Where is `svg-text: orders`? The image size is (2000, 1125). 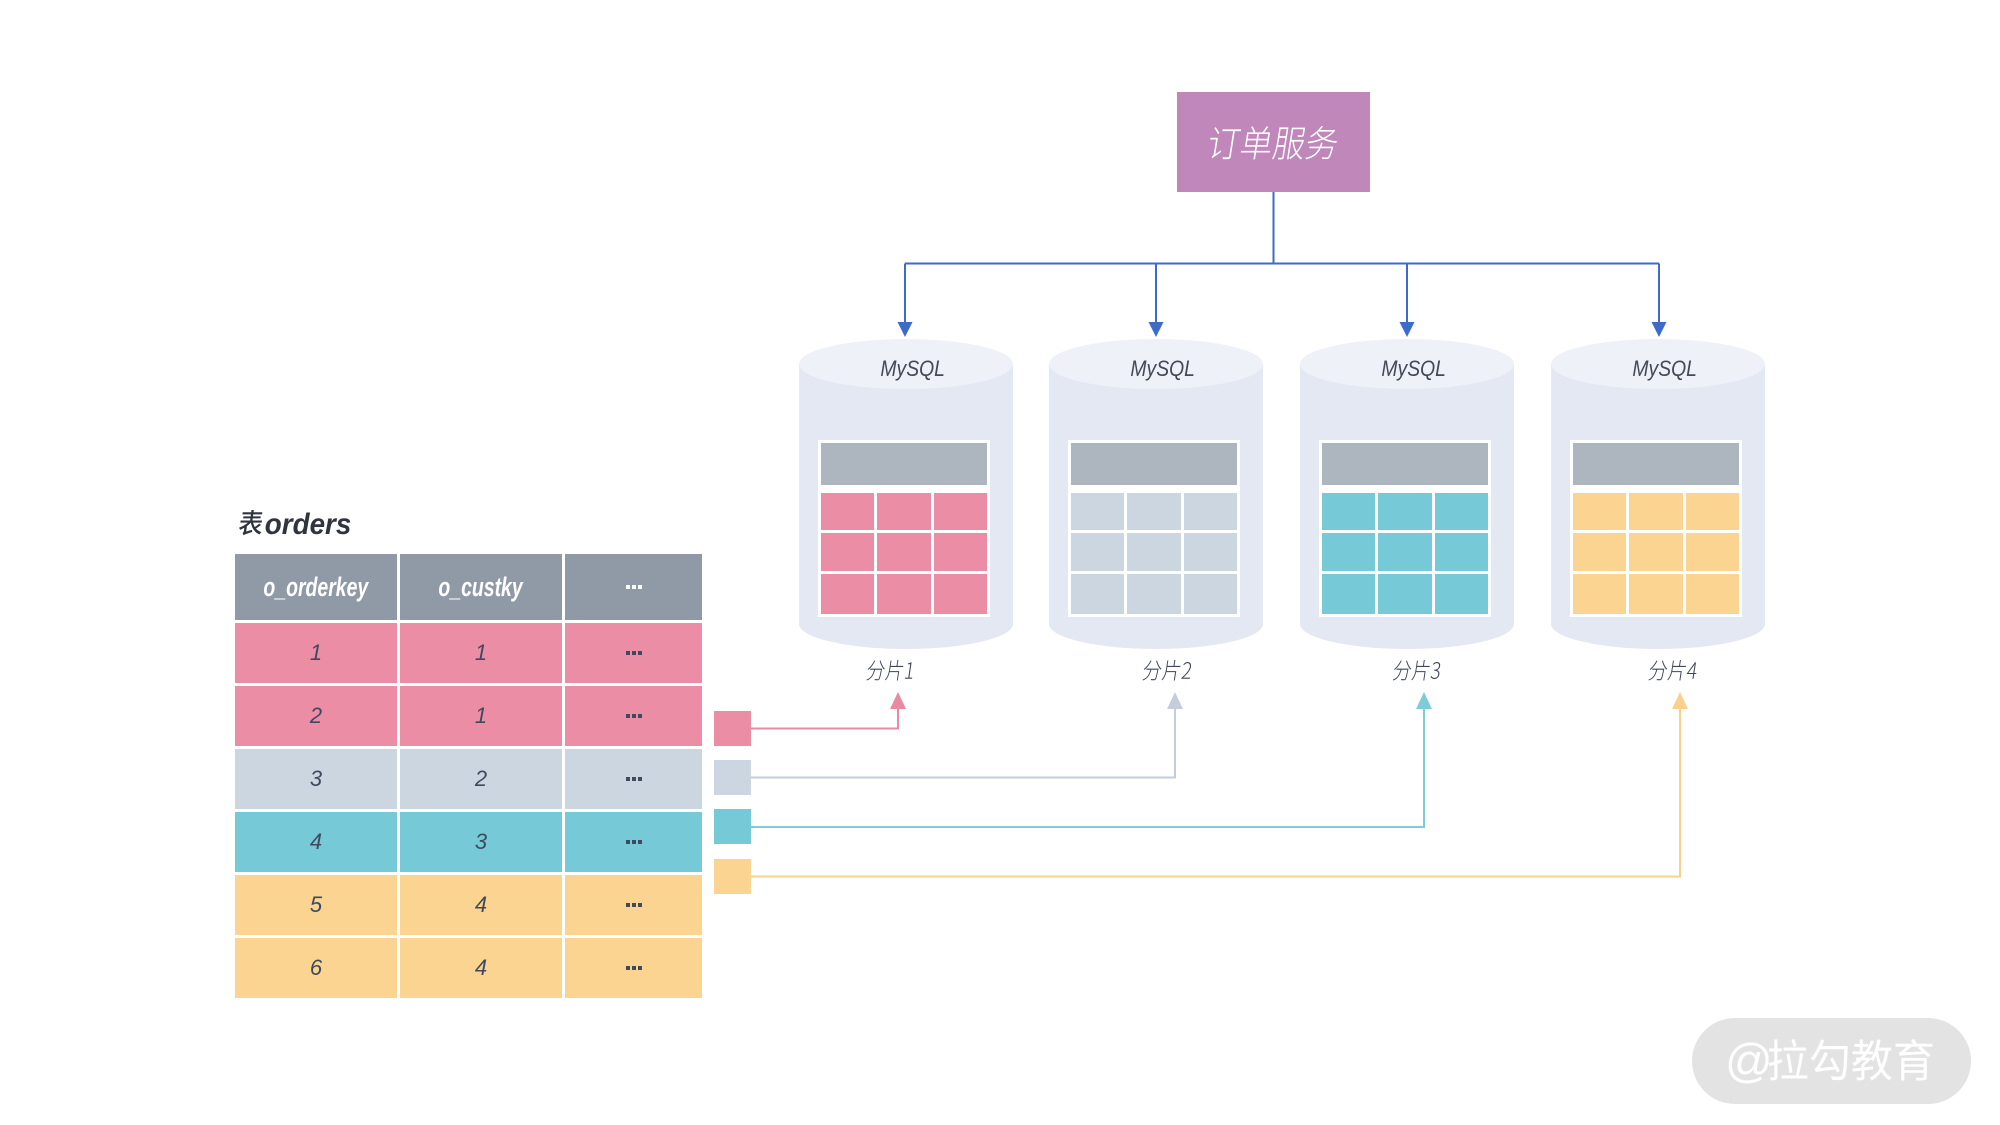 svg-text: orders is located at coordinates (308, 524).